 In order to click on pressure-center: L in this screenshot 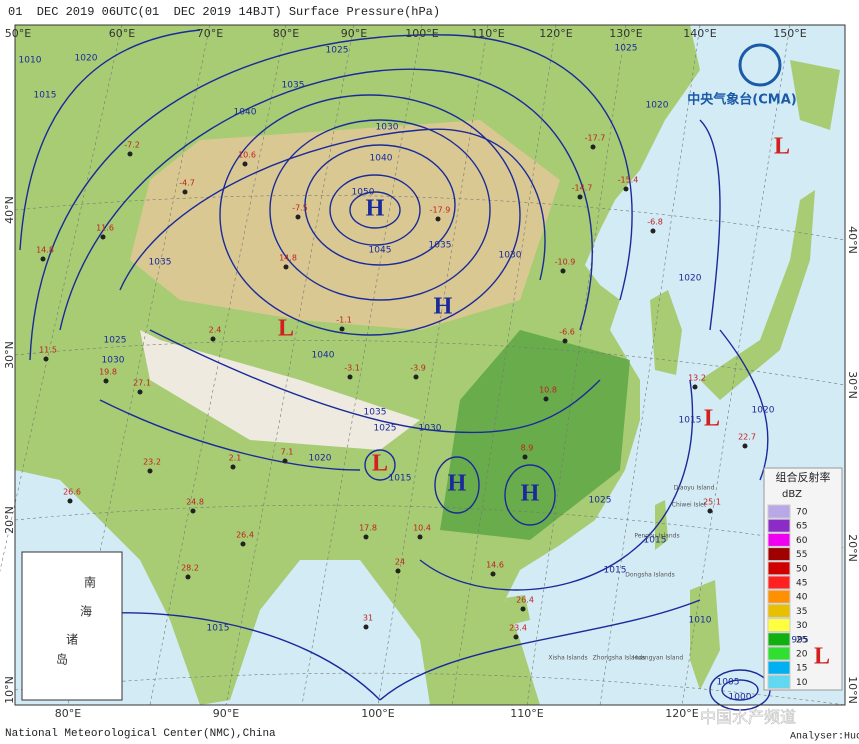, I will do `click(286, 329)`.